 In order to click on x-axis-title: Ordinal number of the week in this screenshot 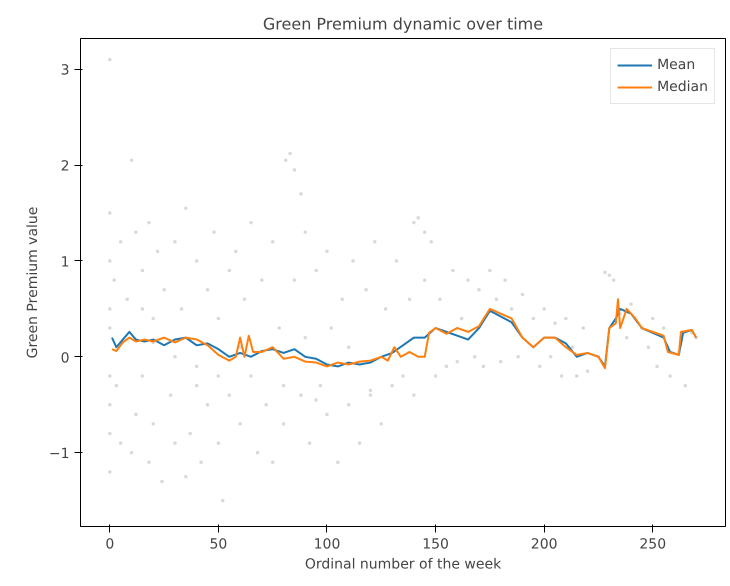, I will do `click(403, 564)`.